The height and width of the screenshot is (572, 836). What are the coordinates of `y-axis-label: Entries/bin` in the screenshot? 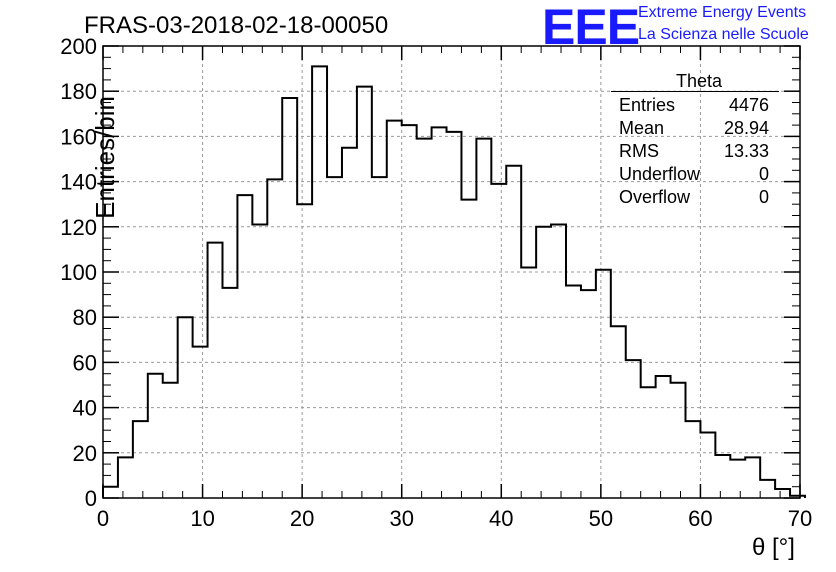 It's located at (105, 157).